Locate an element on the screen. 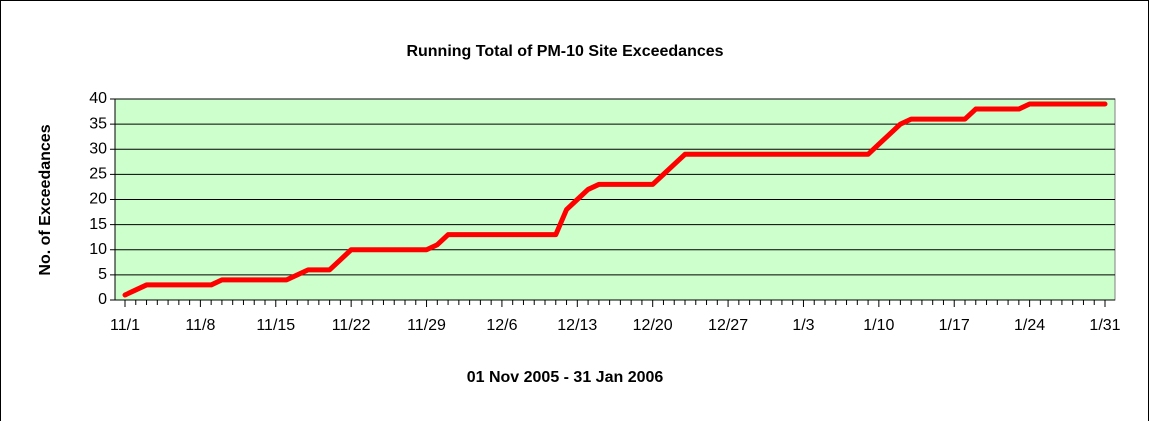 This screenshot has width=1150, height=421. x-tick-label: 11/15 is located at coordinates (275, 325).